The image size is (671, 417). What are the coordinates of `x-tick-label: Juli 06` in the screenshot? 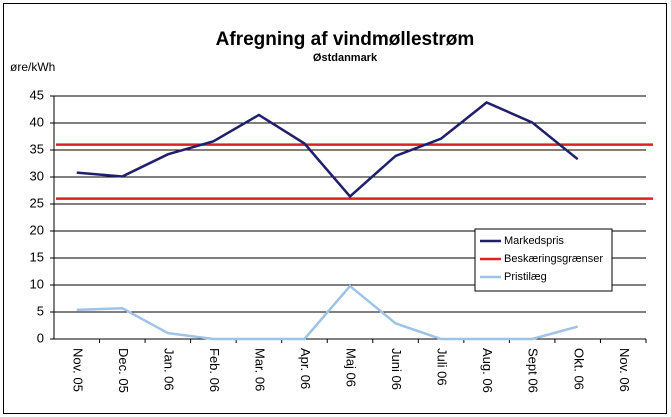 It's located at (442, 367).